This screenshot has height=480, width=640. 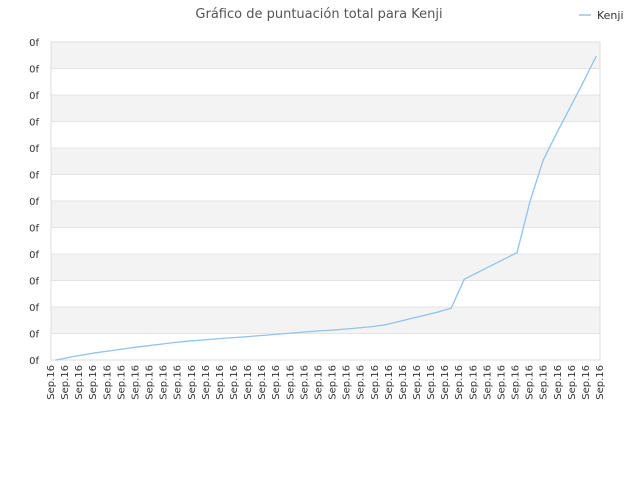 What do you see at coordinates (610, 15) in the screenshot?
I see `legend-label-kenji: Kenji` at bounding box center [610, 15].